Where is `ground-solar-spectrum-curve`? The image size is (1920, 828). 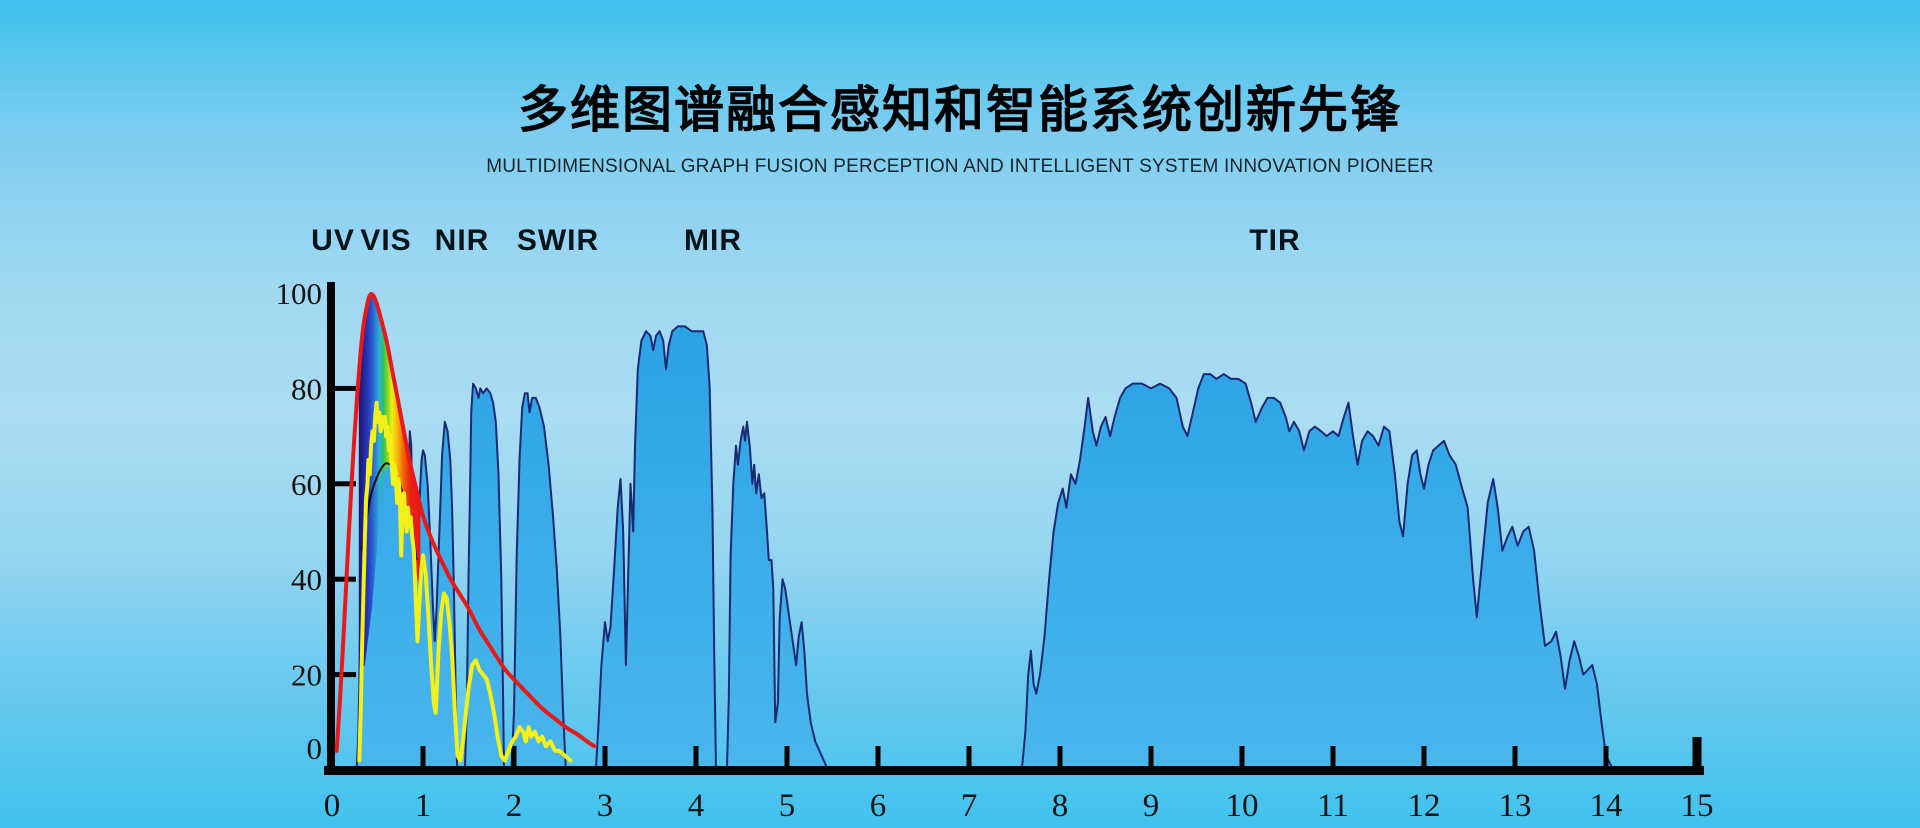 ground-solar-spectrum-curve is located at coordinates (465, 581).